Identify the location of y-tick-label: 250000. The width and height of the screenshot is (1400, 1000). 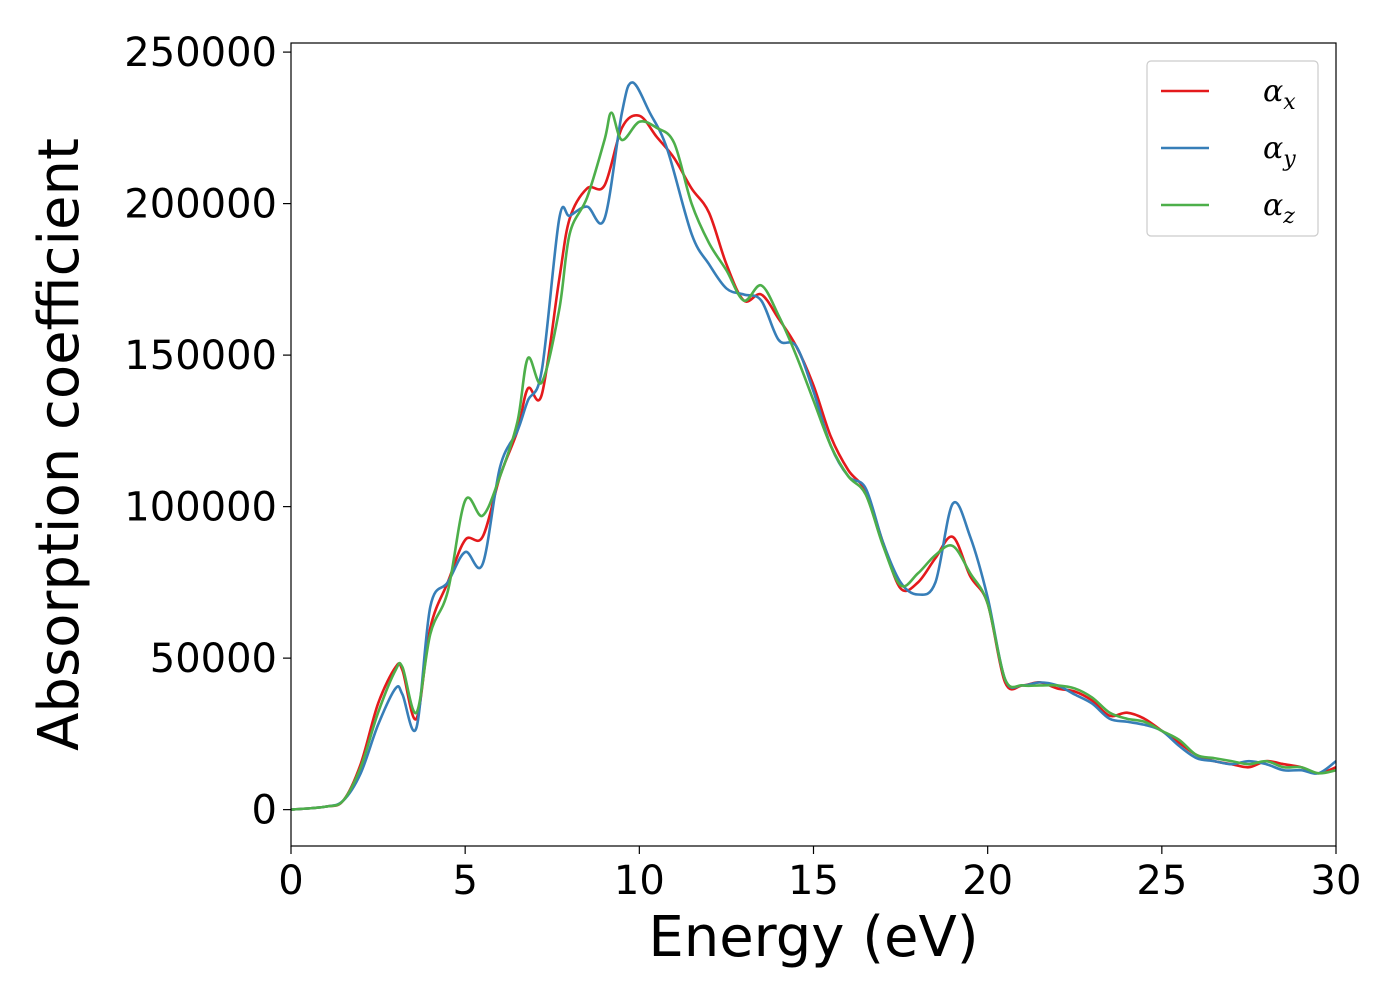
(200, 53).